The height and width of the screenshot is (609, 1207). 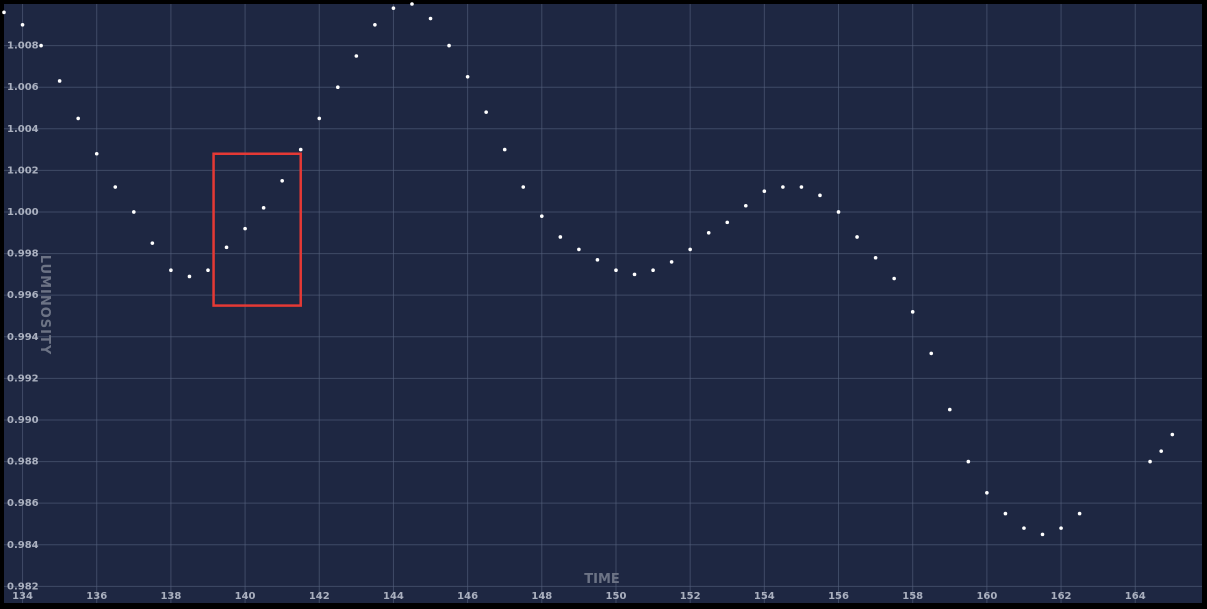 What do you see at coordinates (1135, 596) in the screenshot?
I see `x-tick-label: 164` at bounding box center [1135, 596].